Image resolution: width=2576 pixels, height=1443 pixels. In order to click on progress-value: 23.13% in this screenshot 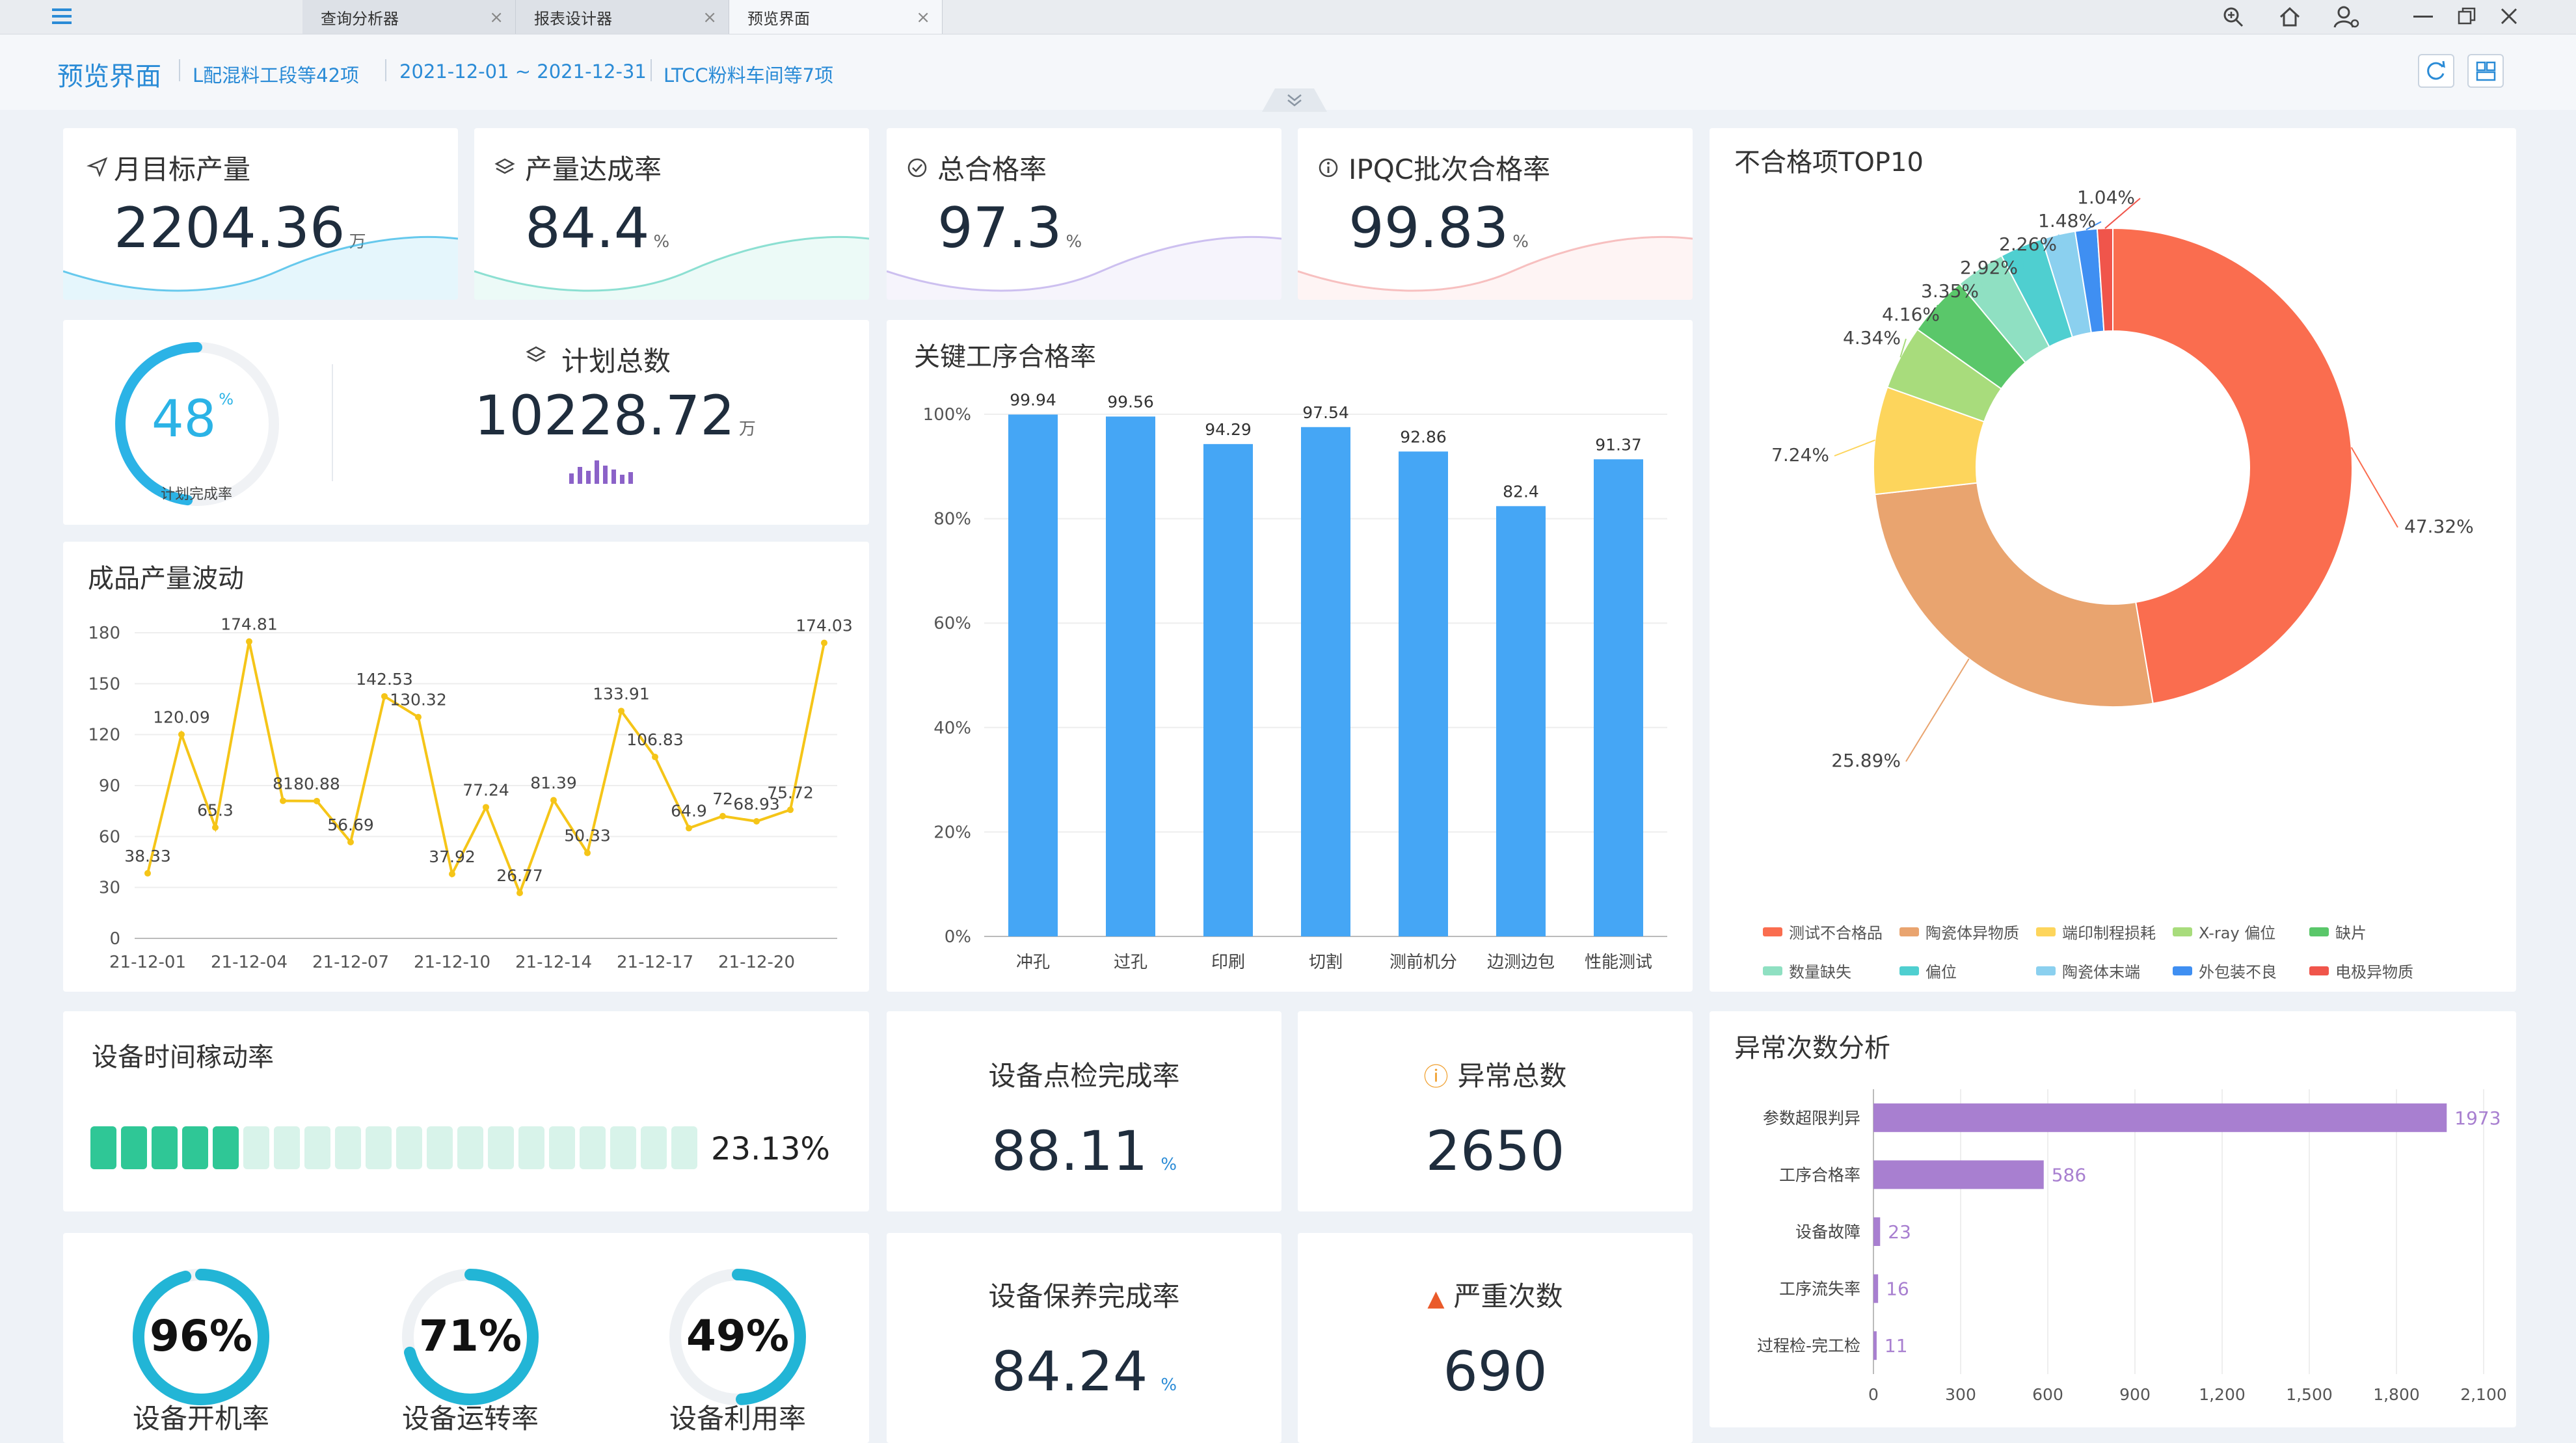, I will do `click(771, 1149)`.